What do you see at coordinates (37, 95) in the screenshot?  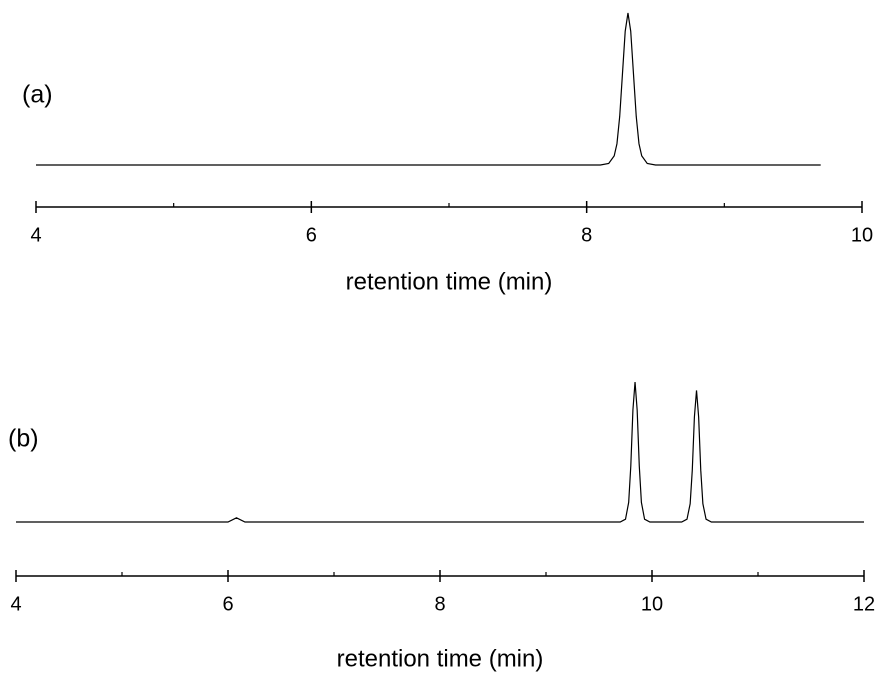 I see `panel-label: (a)` at bounding box center [37, 95].